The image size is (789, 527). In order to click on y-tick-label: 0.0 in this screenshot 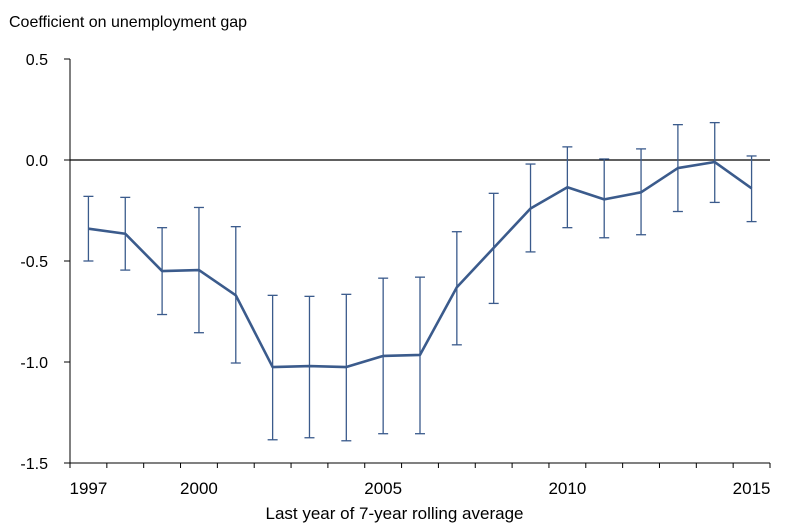, I will do `click(37, 161)`.